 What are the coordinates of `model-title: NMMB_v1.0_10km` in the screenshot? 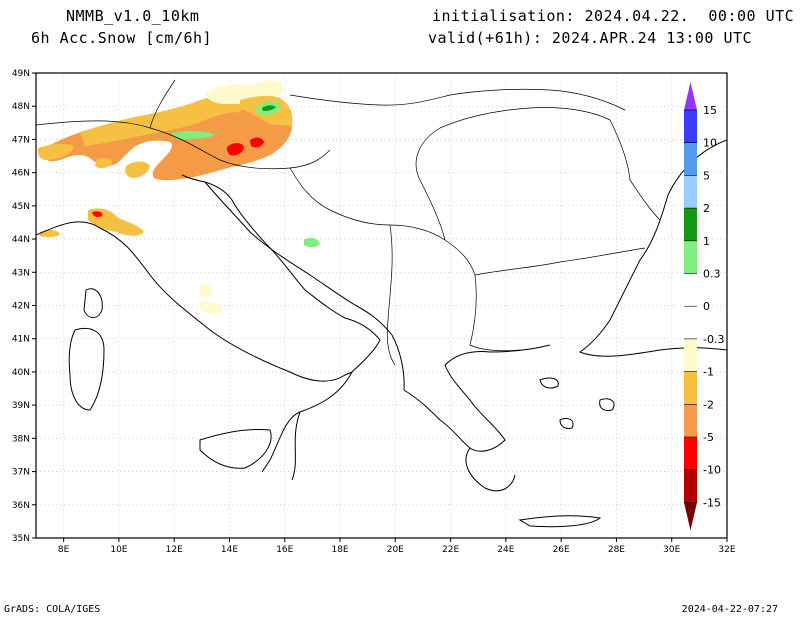 It's located at (133, 16).